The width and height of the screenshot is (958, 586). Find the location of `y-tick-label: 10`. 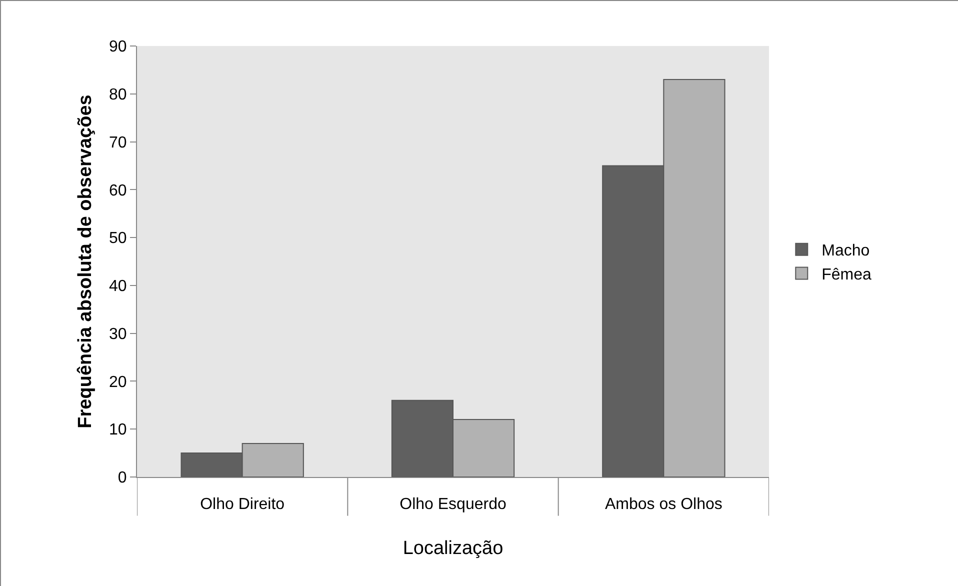

y-tick-label: 10 is located at coordinates (118, 430).